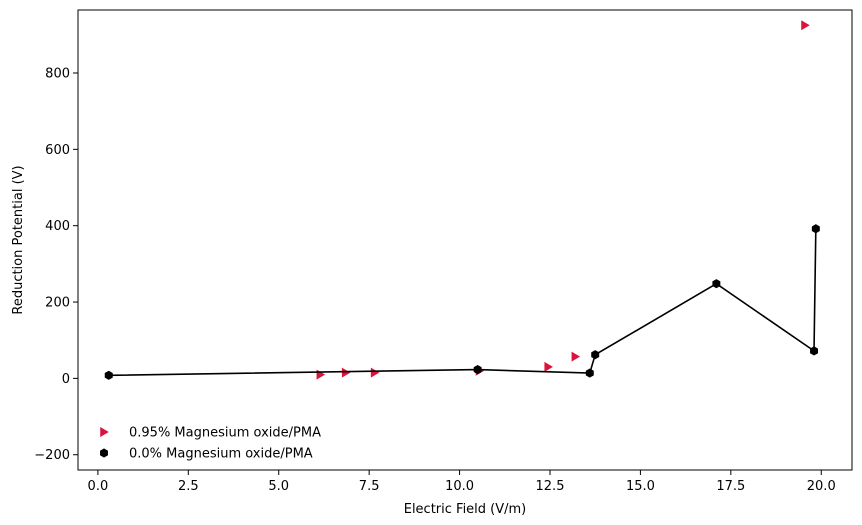 Image resolution: width=862 pixels, height=525 pixels. Describe the element at coordinates (52, 455) in the screenshot. I see `y-tick-label: −200` at that location.